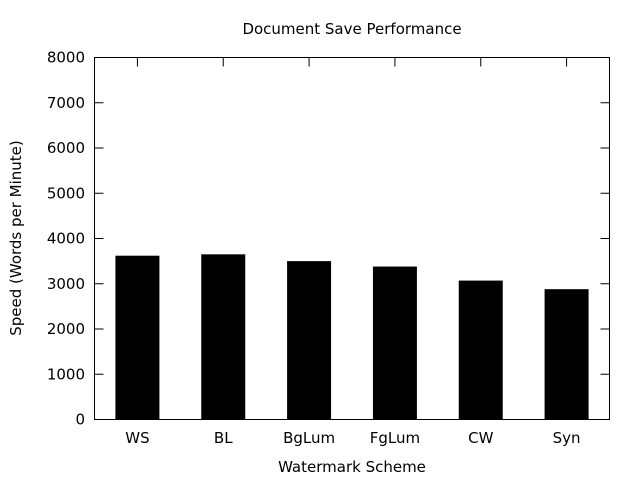 Image resolution: width=640 pixels, height=480 pixels. I want to click on bar-fglum, so click(394, 343).